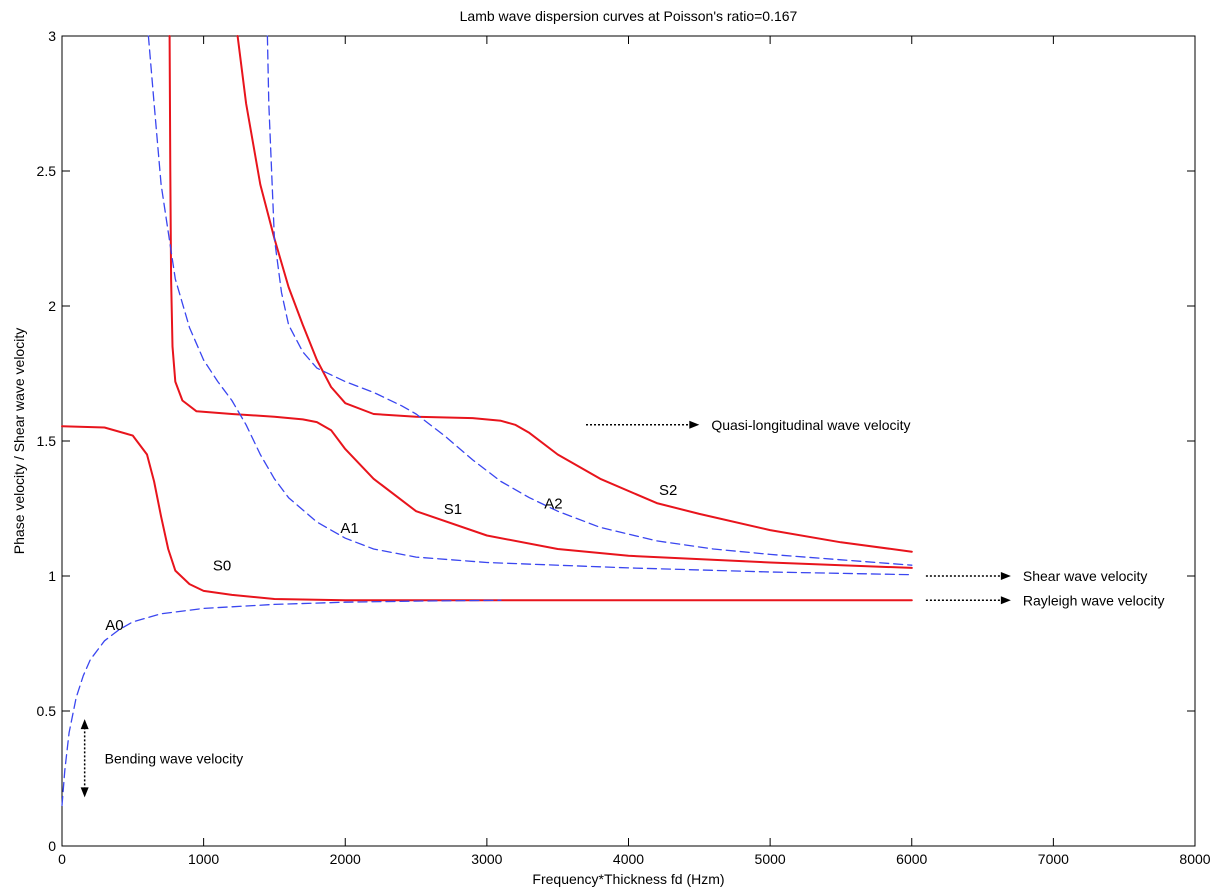 The width and height of the screenshot is (1224, 890). What do you see at coordinates (1053, 859) in the screenshot?
I see `x-tick-label: 7000` at bounding box center [1053, 859].